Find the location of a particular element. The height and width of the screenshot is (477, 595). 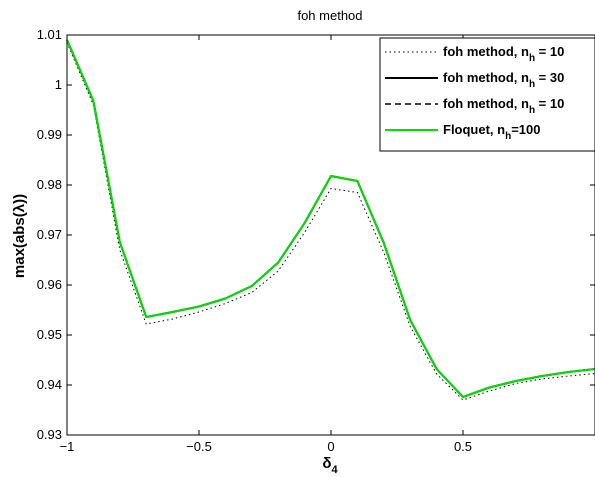

y-tick-label: 0.99 is located at coordinates (49, 134).